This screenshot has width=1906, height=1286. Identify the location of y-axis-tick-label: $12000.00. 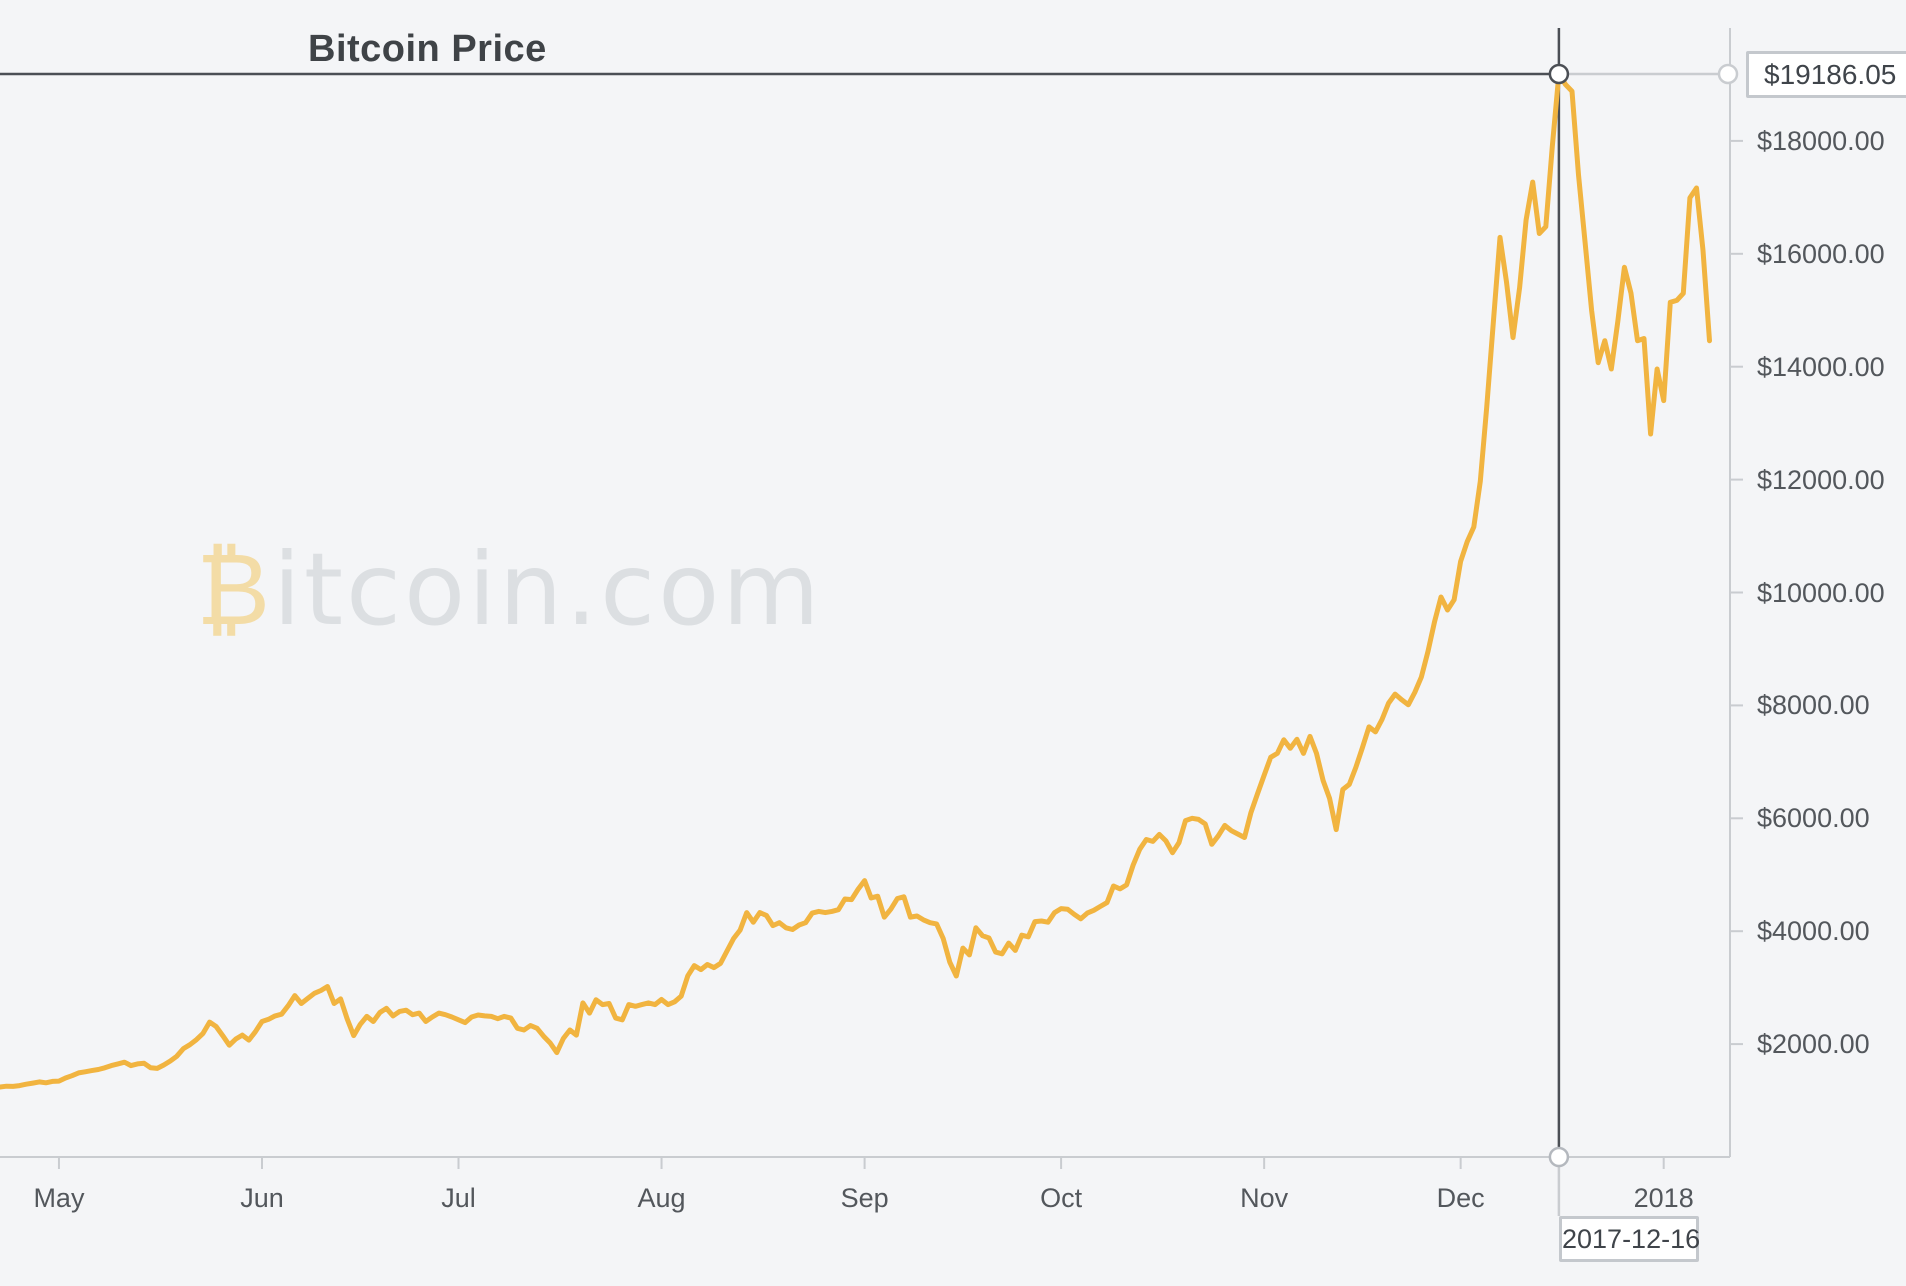
(1821, 479).